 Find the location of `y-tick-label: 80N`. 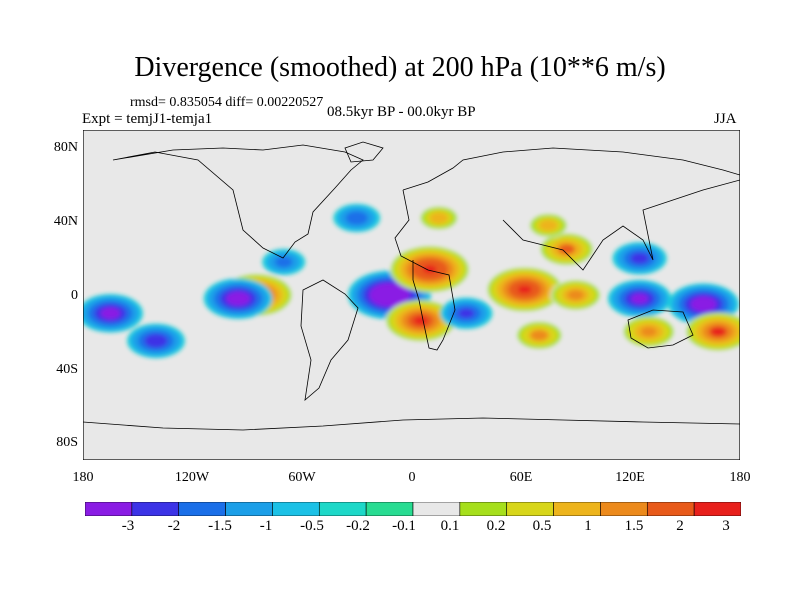

y-tick-label: 80N is located at coordinates (65, 147).